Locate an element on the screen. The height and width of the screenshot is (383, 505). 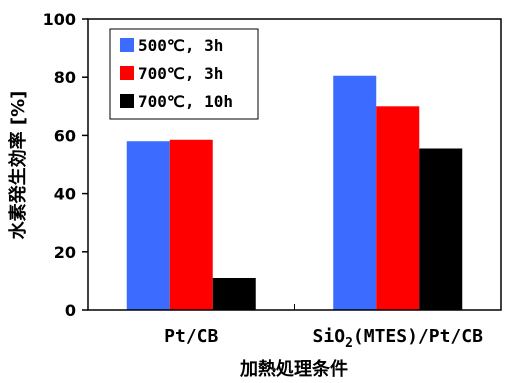
y-tick-label: 20 is located at coordinates (65, 252).